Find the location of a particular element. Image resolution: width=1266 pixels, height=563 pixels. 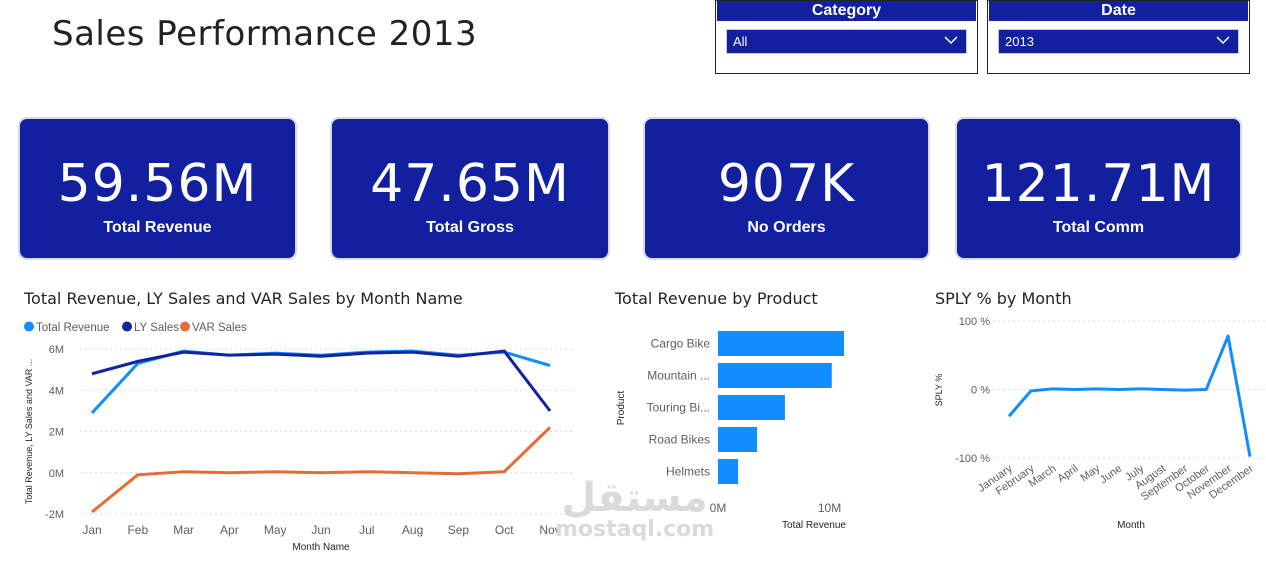

category-slicer: Category All is located at coordinates (846, 37).